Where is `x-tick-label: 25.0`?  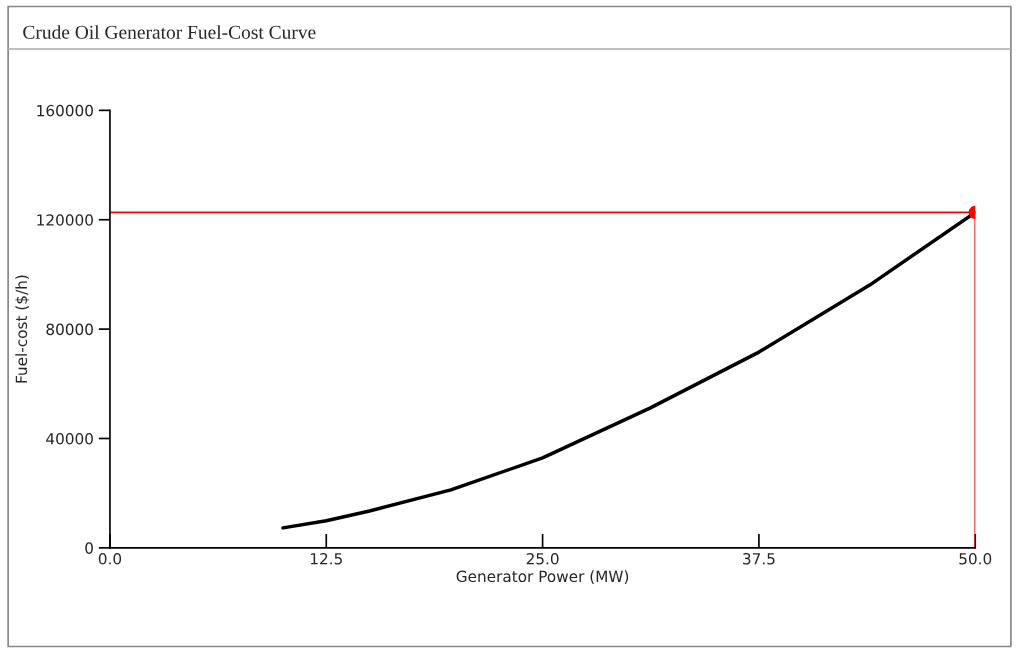
x-tick-label: 25.0 is located at coordinates (542, 559).